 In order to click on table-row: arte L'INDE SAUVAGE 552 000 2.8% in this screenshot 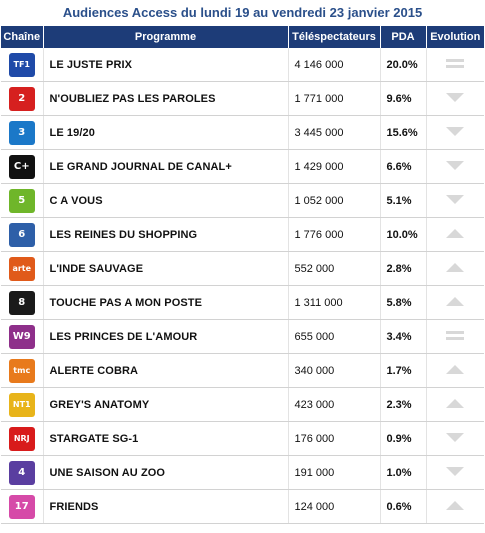, I will do `click(242, 268)`.